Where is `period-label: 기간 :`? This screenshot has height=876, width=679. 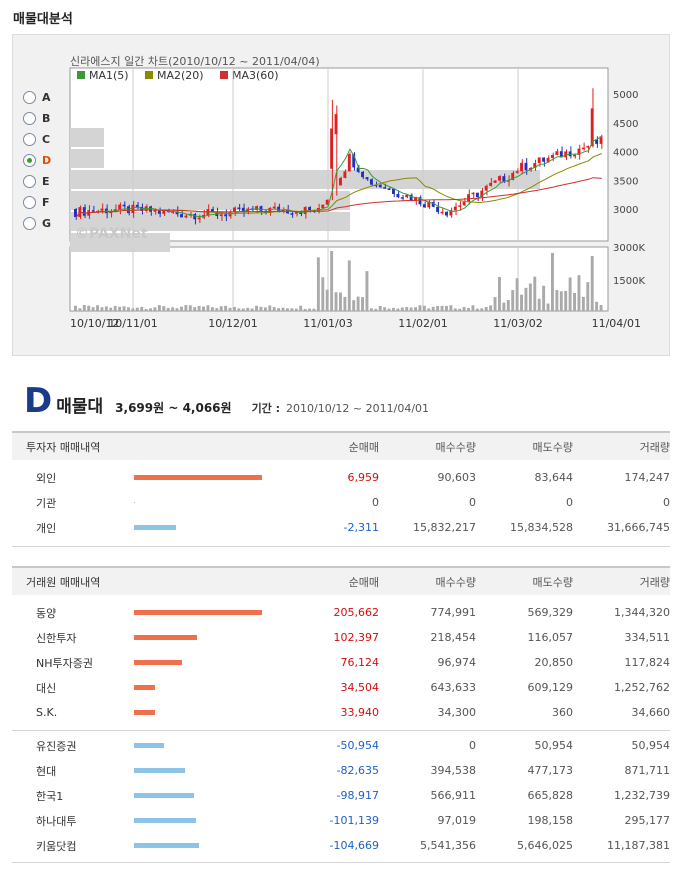
period-label: 기간 : is located at coordinates (266, 408).